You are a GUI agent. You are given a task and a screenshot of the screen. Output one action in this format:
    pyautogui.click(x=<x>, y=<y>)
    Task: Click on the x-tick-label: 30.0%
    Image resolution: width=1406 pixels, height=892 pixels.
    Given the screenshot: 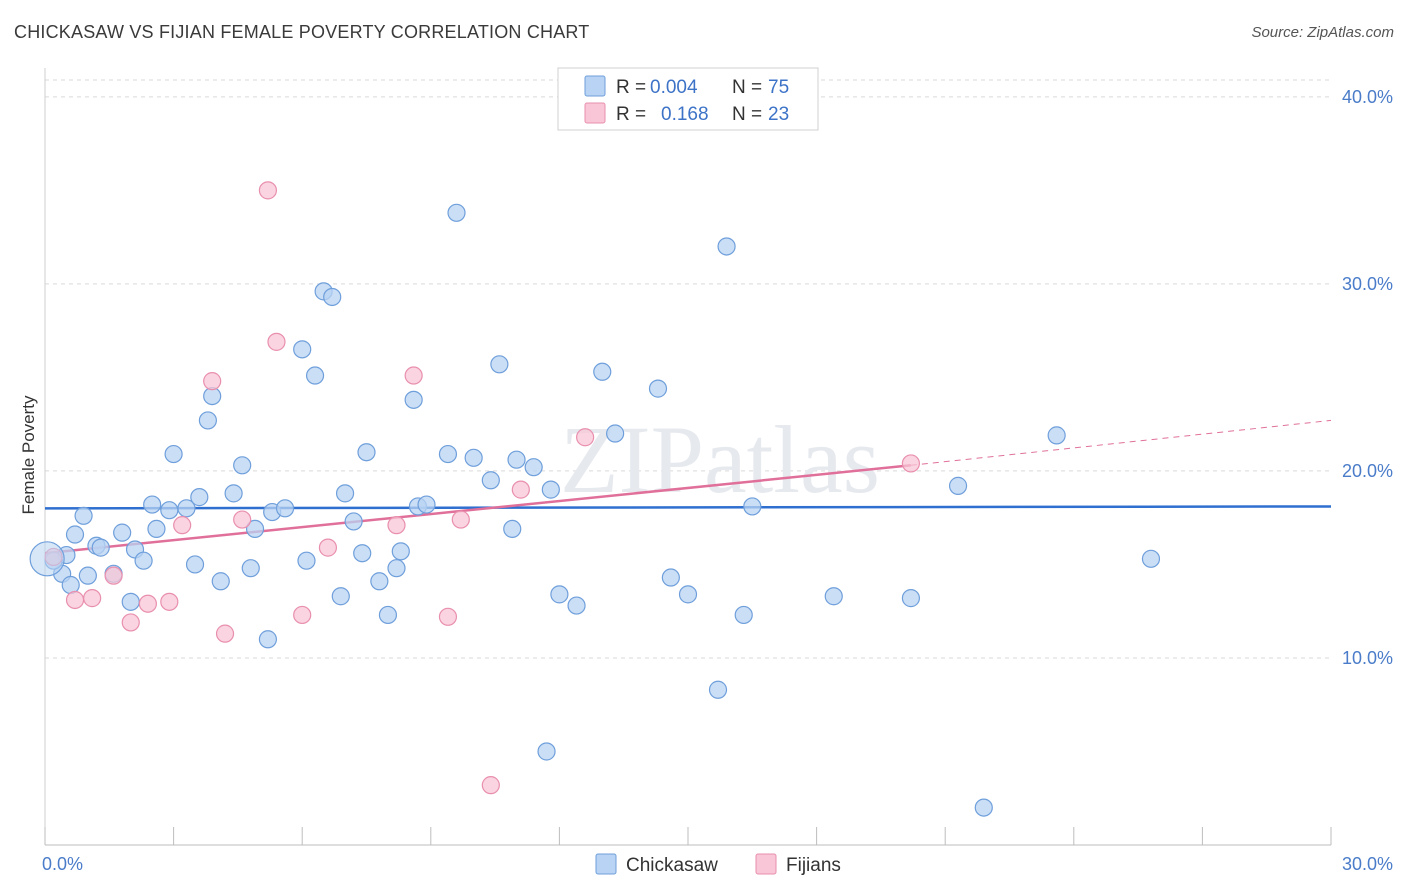 What is the action you would take?
    pyautogui.click(x=1367, y=864)
    